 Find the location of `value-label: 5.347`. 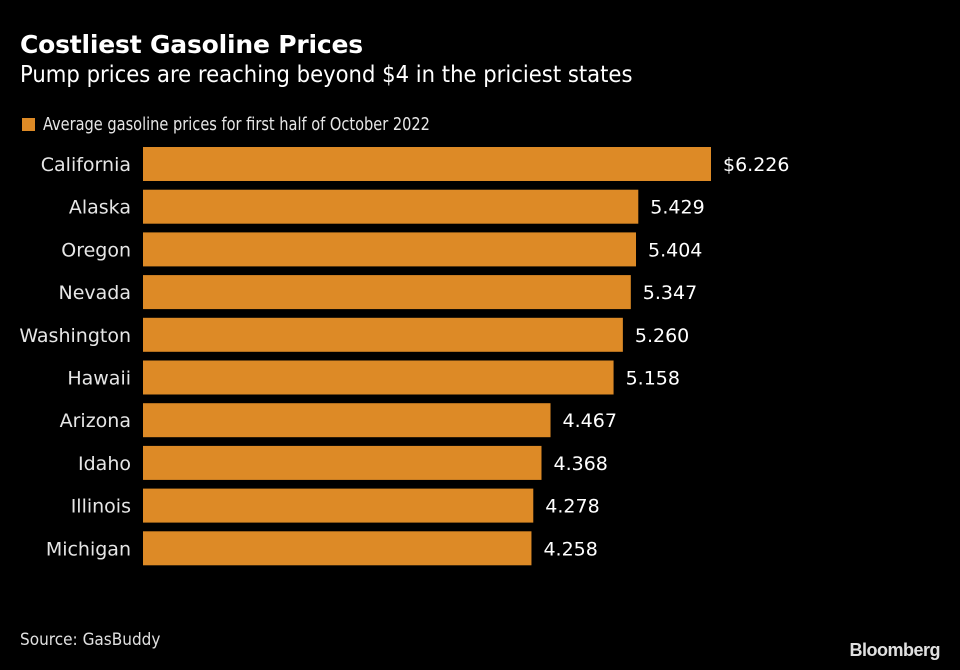

value-label: 5.347 is located at coordinates (670, 293).